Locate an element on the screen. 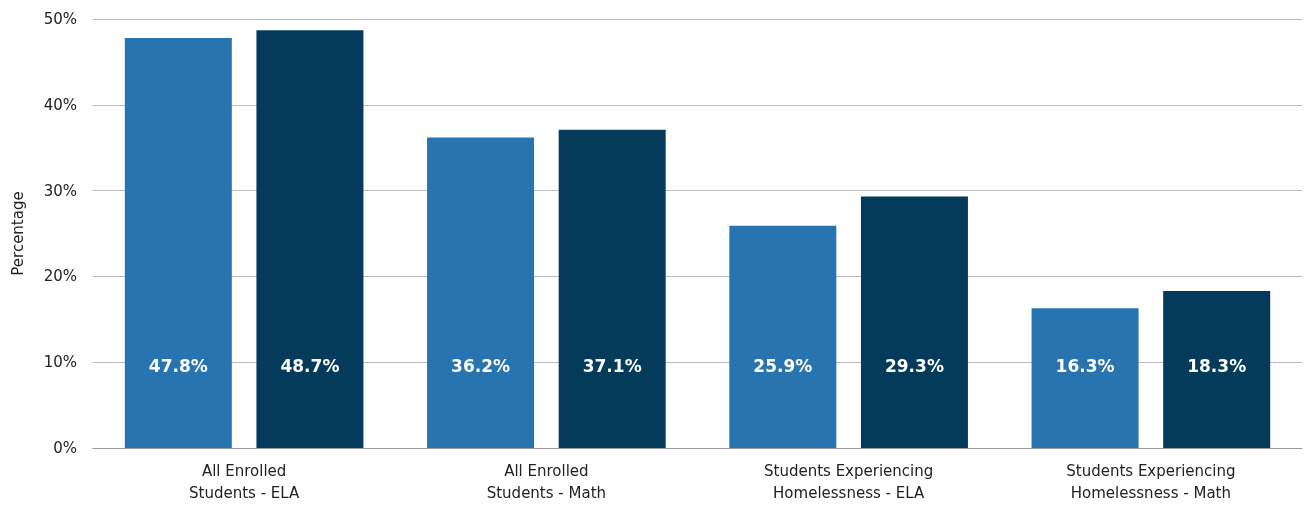 The height and width of the screenshot is (506, 1304). y-axis-title: Percentage is located at coordinates (17, 233).